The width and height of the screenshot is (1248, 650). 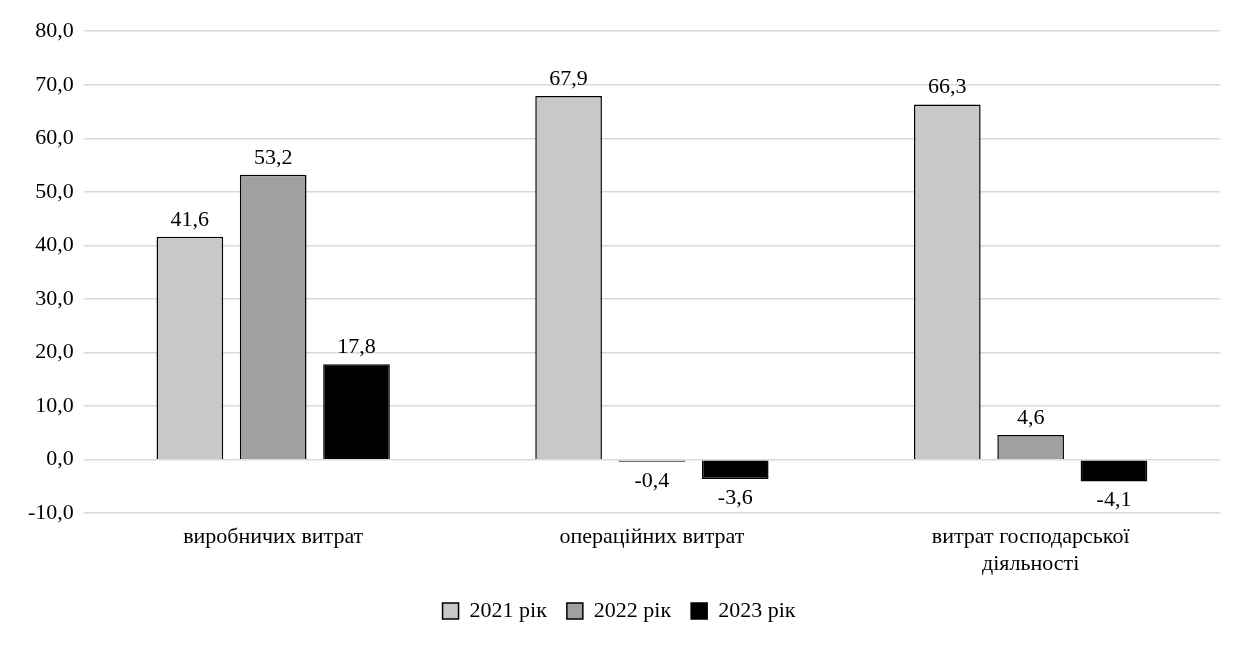 What do you see at coordinates (51, 511) in the screenshot?
I see `y-tick-label: -10,0` at bounding box center [51, 511].